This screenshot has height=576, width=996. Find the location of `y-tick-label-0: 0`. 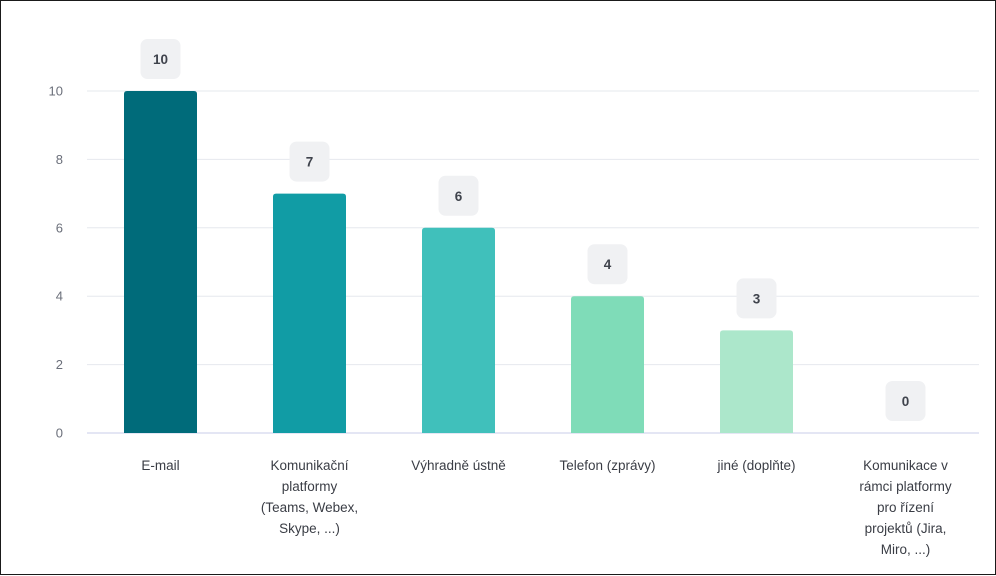

y-tick-label-0: 0 is located at coordinates (59, 433).